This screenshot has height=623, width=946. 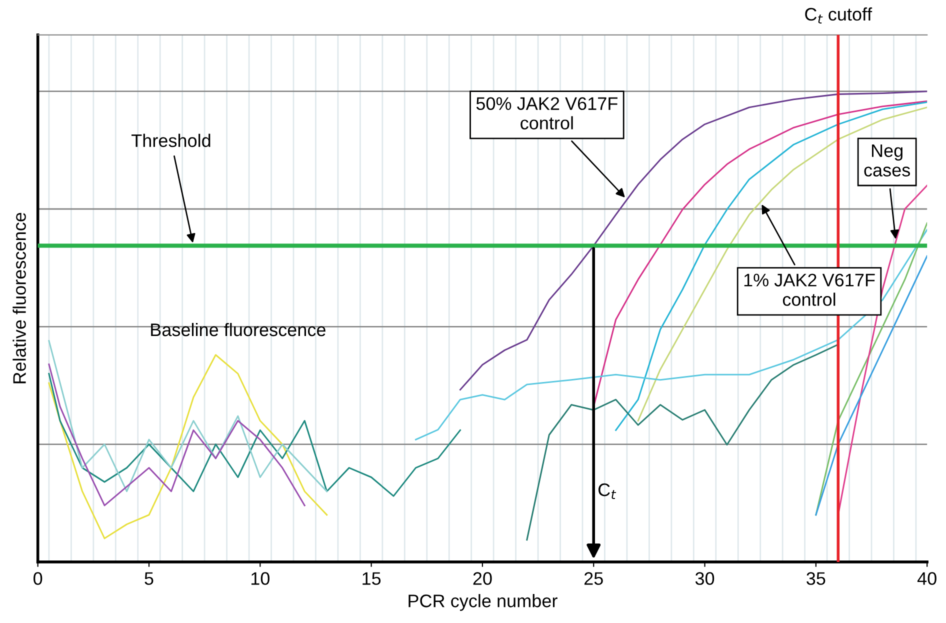 What do you see at coordinates (926, 578) in the screenshot?
I see `x-tick-label: 40` at bounding box center [926, 578].